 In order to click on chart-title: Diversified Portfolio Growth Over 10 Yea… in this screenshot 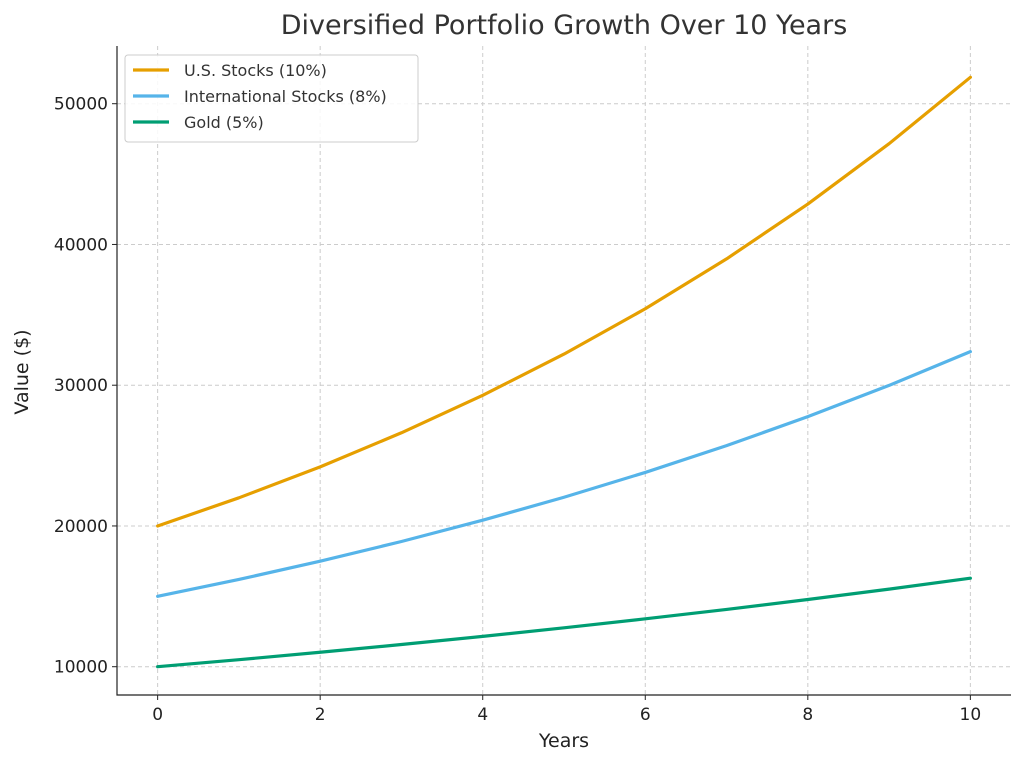, I will do `click(564, 25)`.